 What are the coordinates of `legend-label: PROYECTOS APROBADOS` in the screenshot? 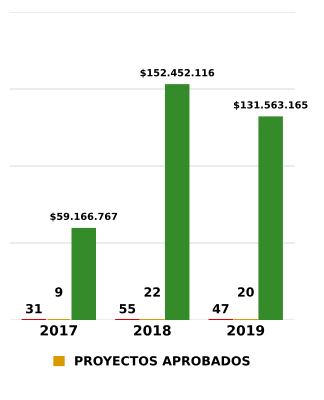 It's located at (162, 361).